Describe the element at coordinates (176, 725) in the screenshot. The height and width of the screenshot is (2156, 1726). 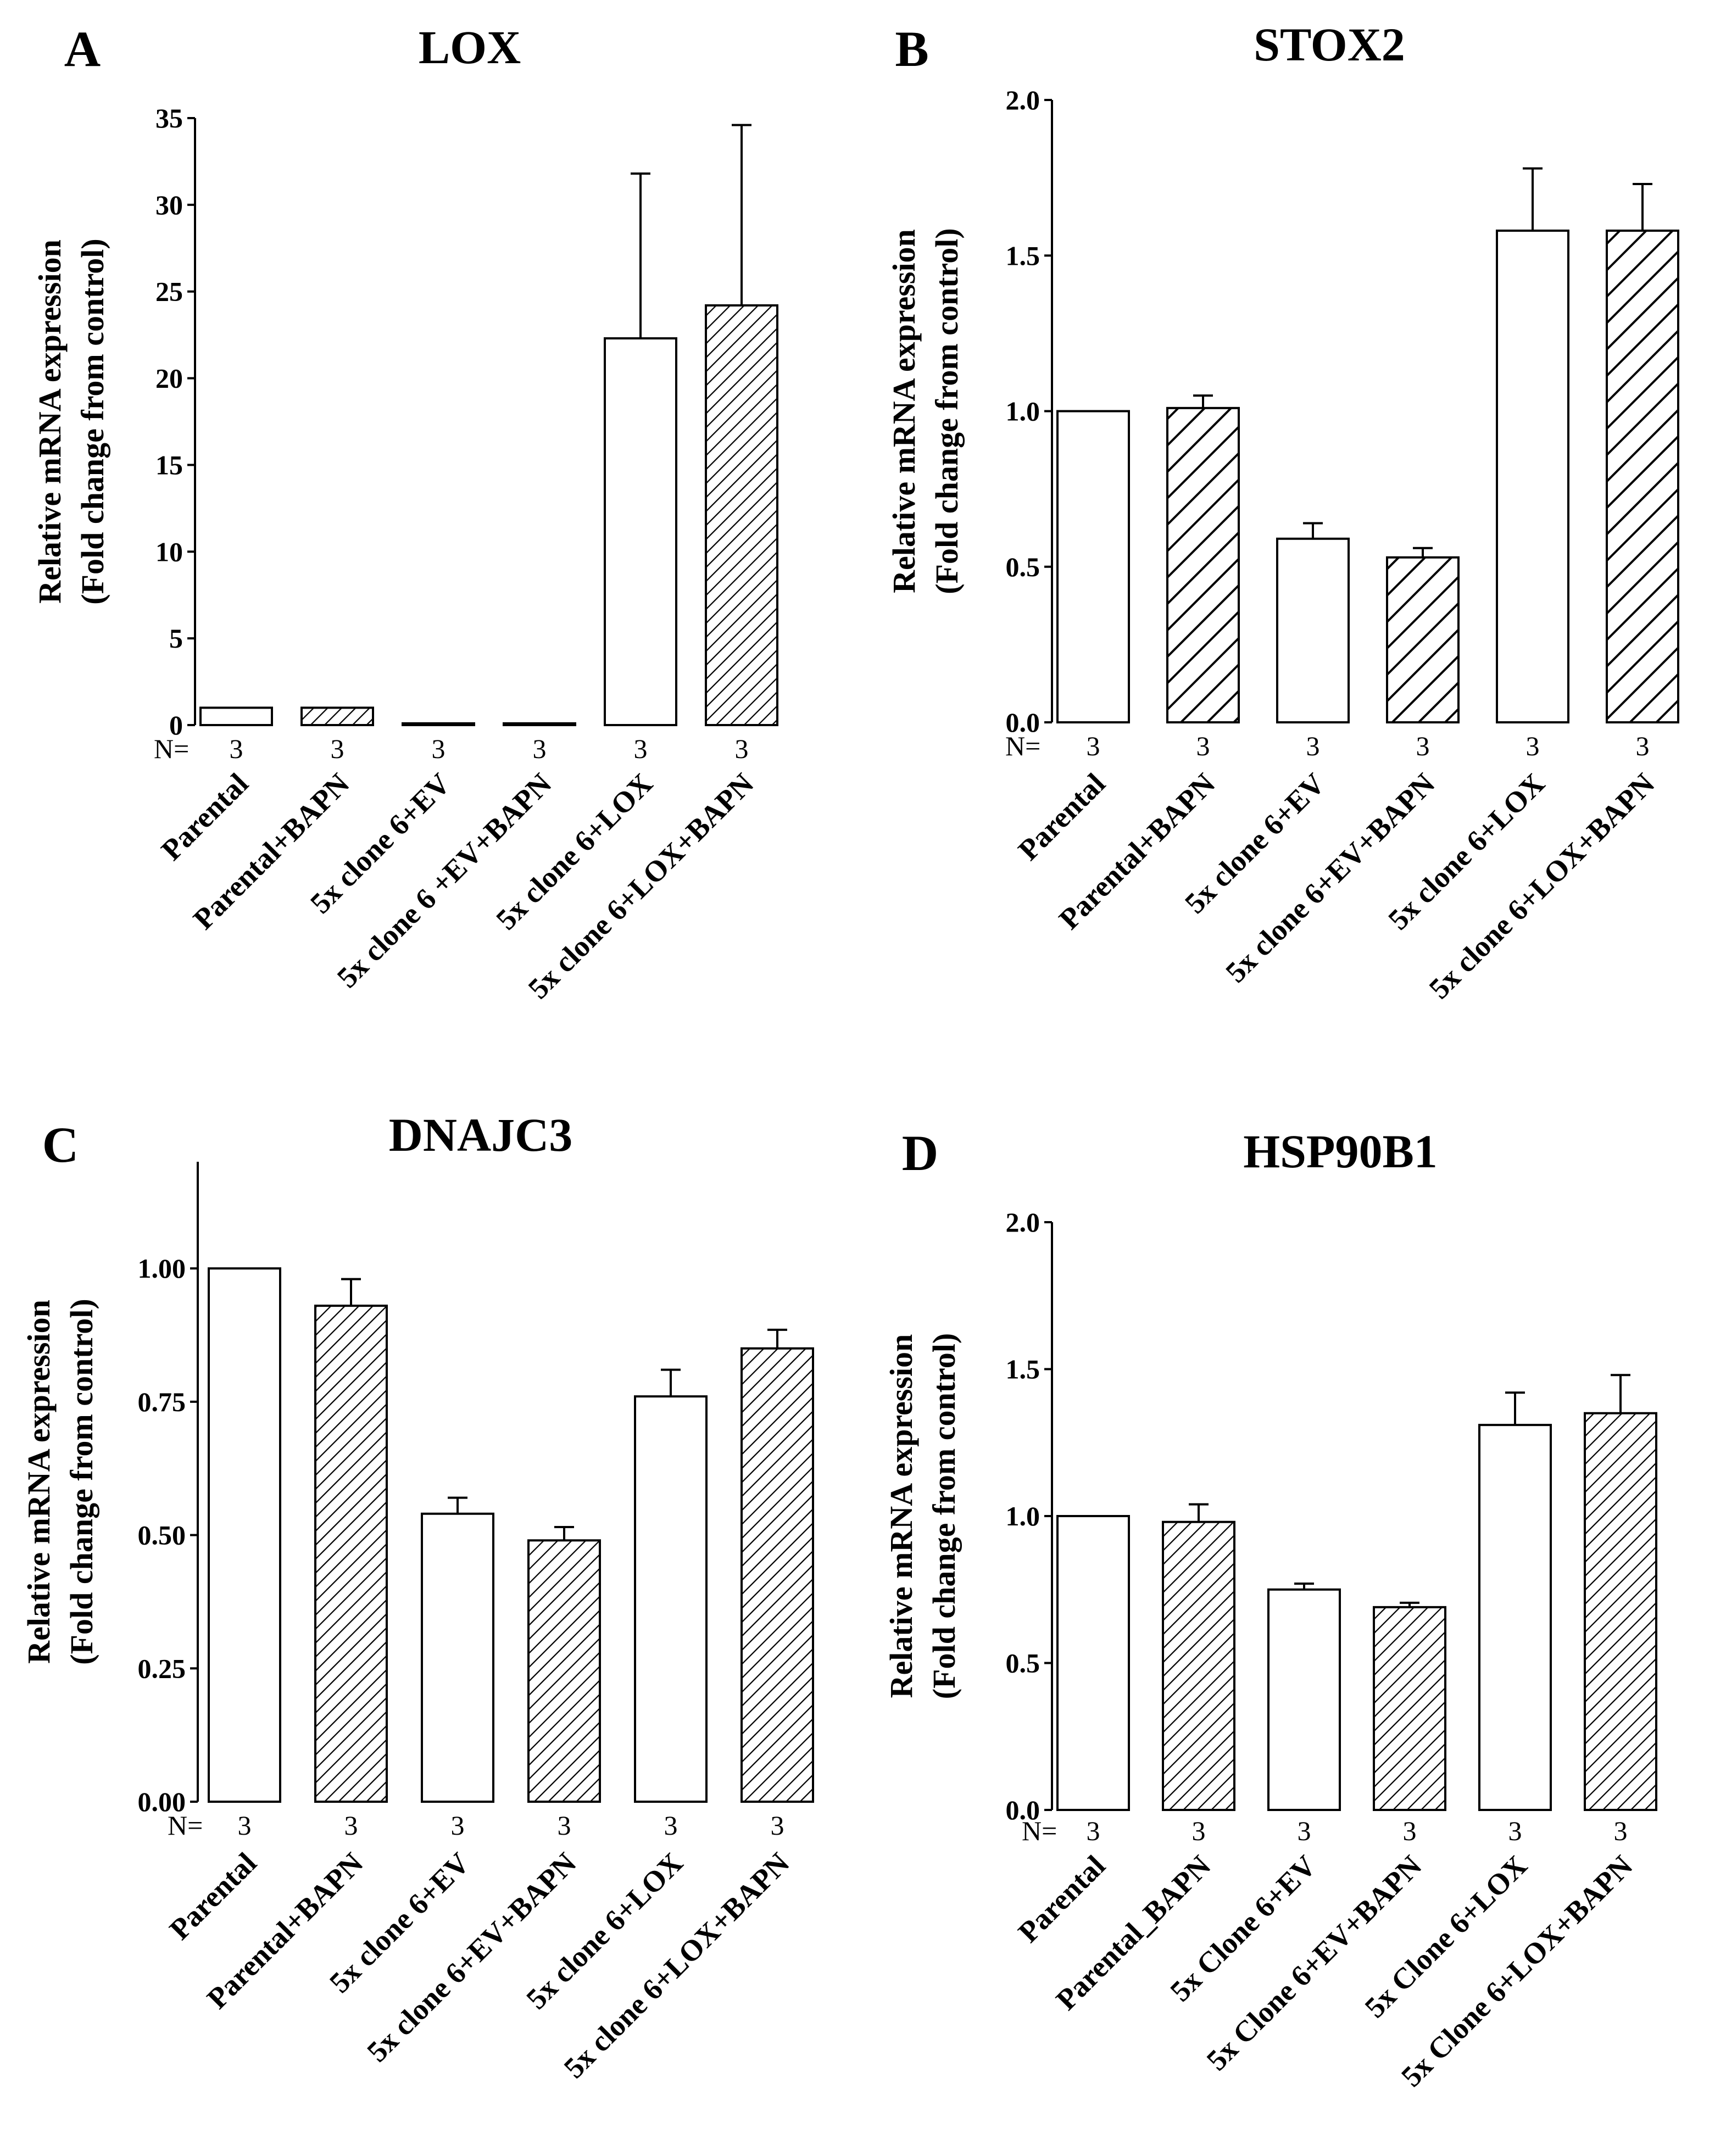
I see `y-tick-label: 0` at that location.